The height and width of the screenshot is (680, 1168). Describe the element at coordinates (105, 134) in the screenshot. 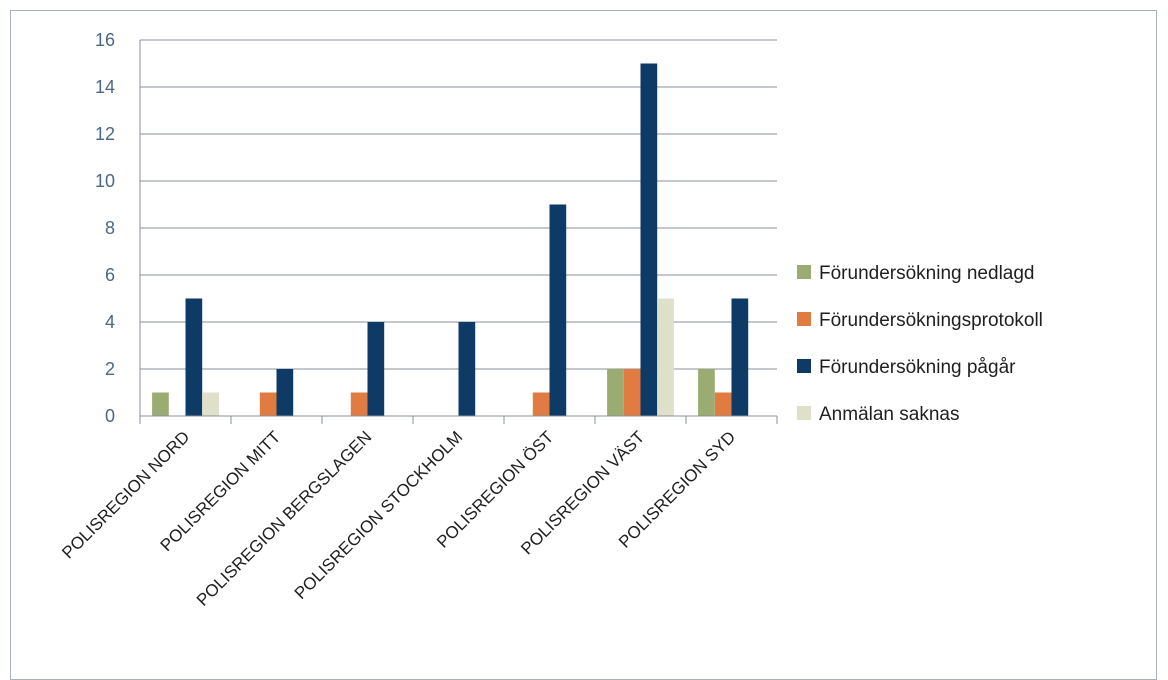

I see `y-tick-label: 12` at that location.